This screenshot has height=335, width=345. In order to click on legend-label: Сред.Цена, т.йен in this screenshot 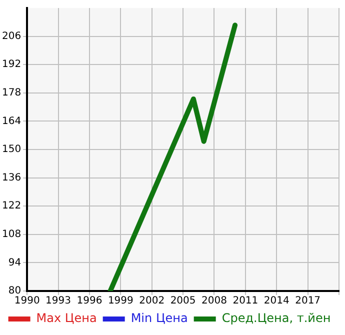, I will do `click(276, 318)`.